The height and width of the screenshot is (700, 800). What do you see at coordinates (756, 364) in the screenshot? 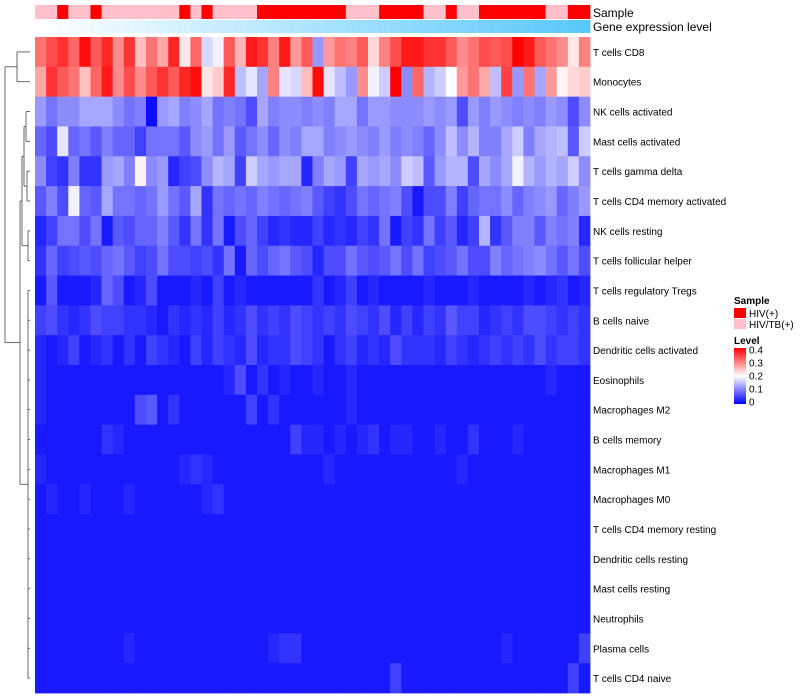
I see `level-tick-label: 0.3` at bounding box center [756, 364].